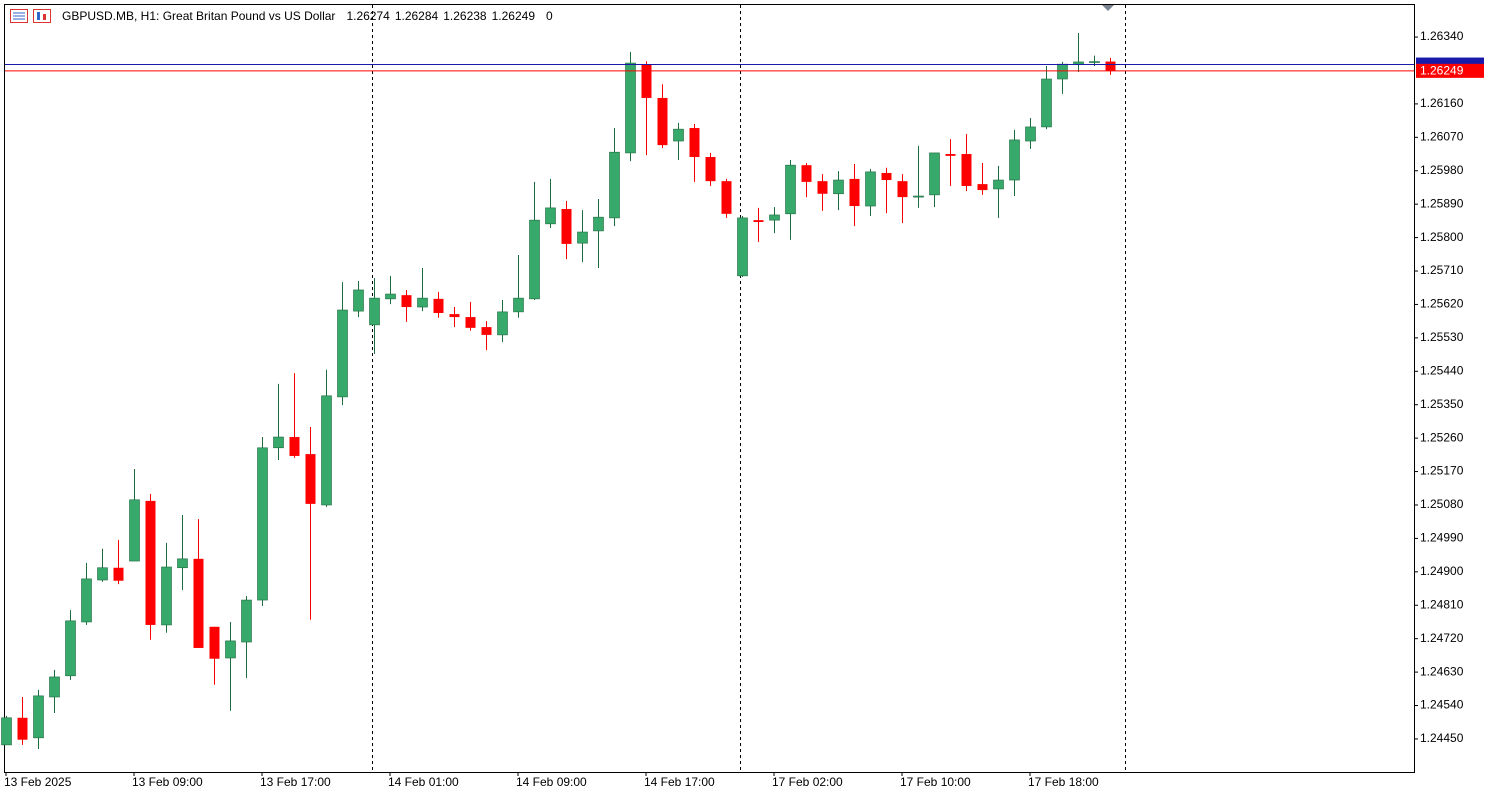  I want to click on x-tick-label: 13 Feb 09:00, so click(167, 782).